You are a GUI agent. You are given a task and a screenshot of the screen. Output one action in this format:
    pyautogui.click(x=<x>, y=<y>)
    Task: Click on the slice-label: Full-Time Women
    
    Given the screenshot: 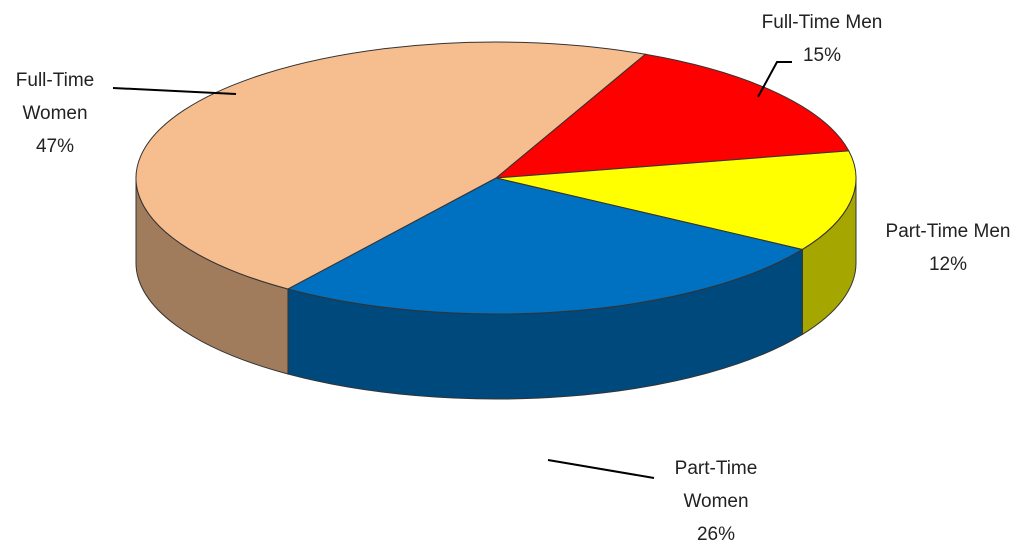 What is the action you would take?
    pyautogui.click(x=55, y=97)
    